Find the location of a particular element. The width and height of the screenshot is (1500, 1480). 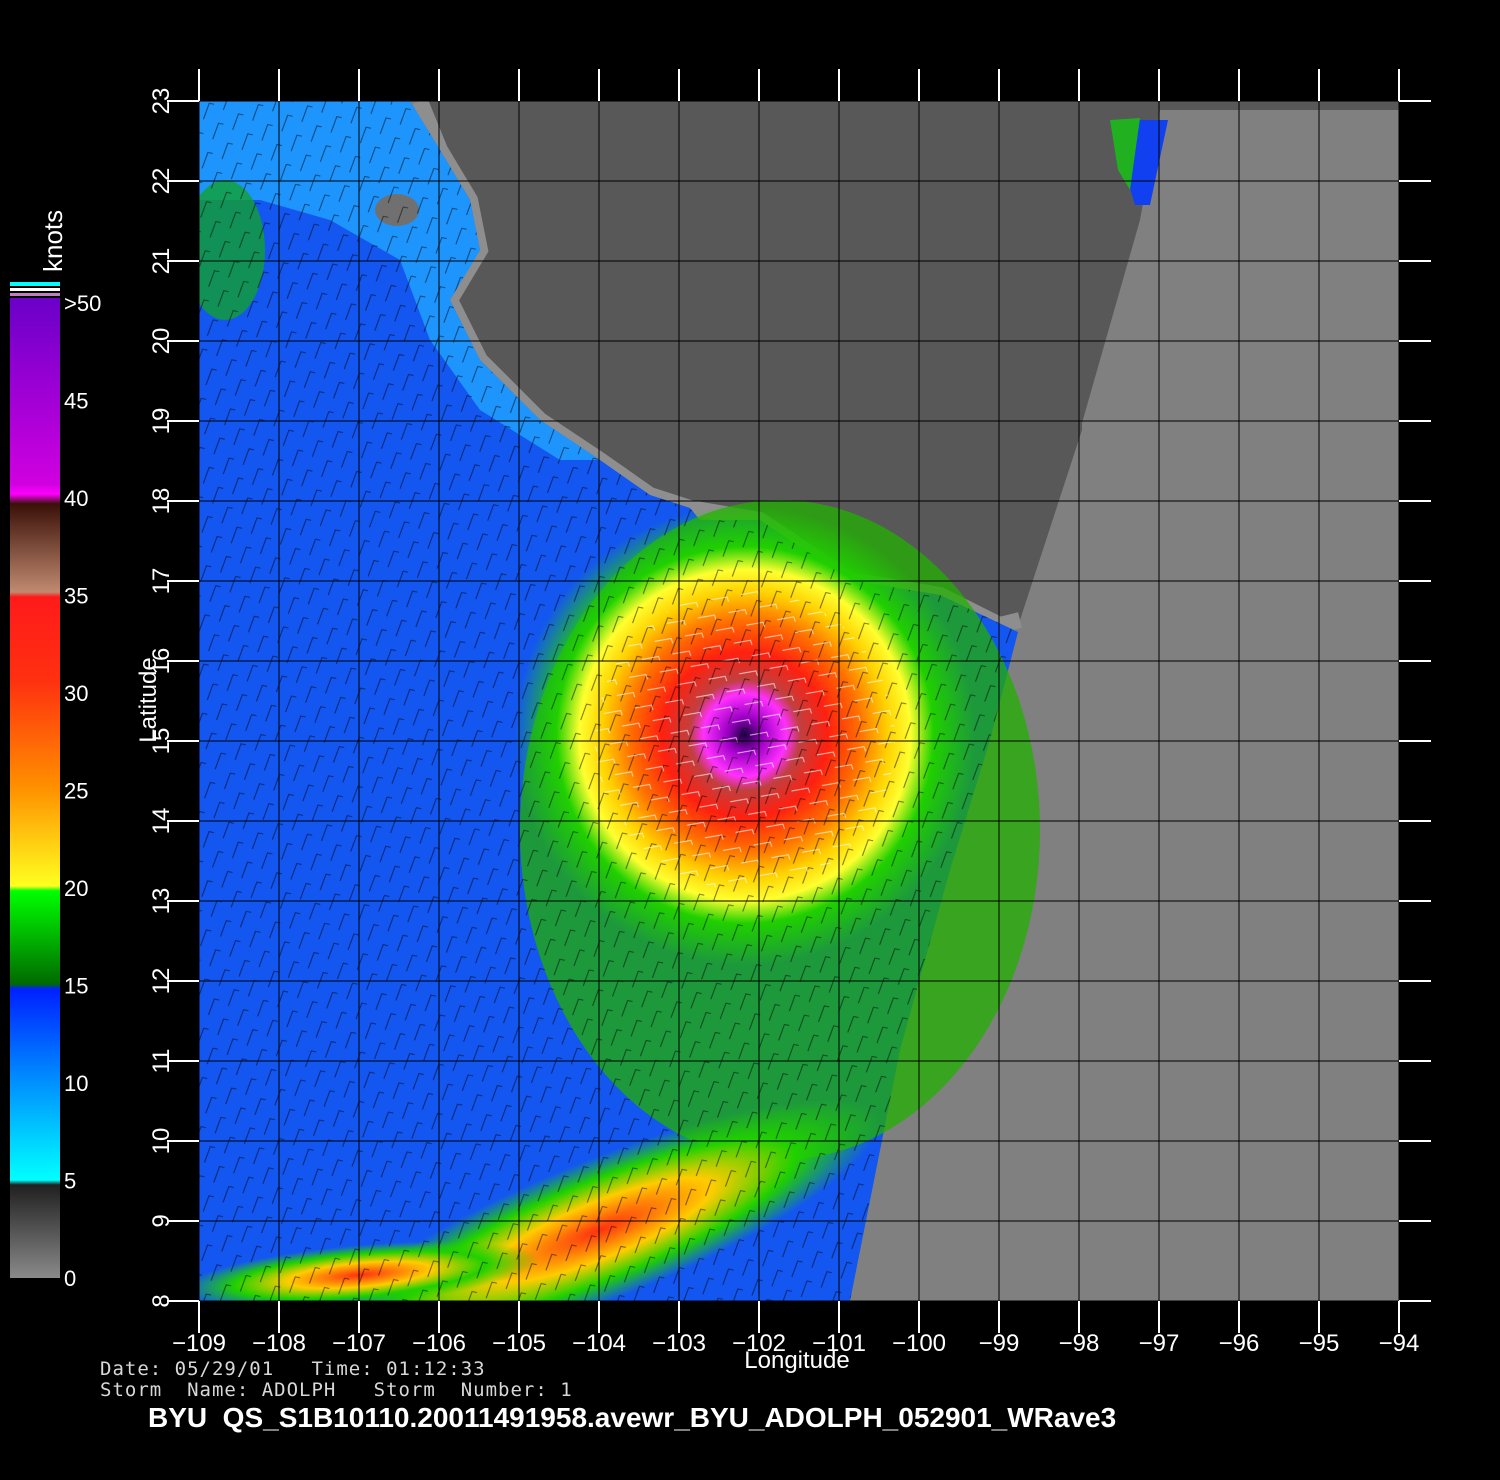

colorbar is located at coordinates (35, 788).